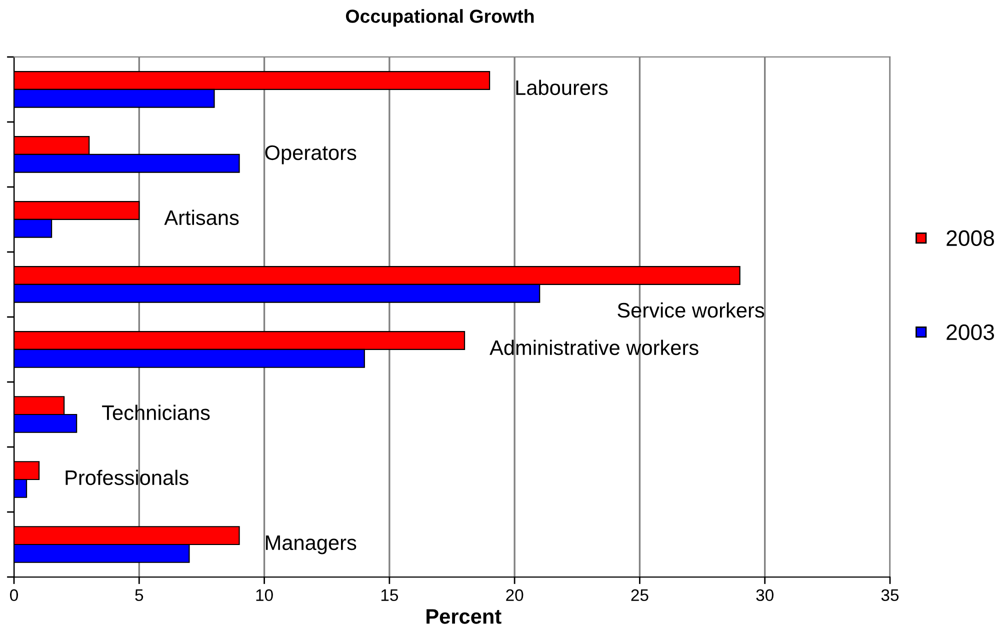  Describe the element at coordinates (389, 595) in the screenshot. I see `x-tick-label: 15` at that location.